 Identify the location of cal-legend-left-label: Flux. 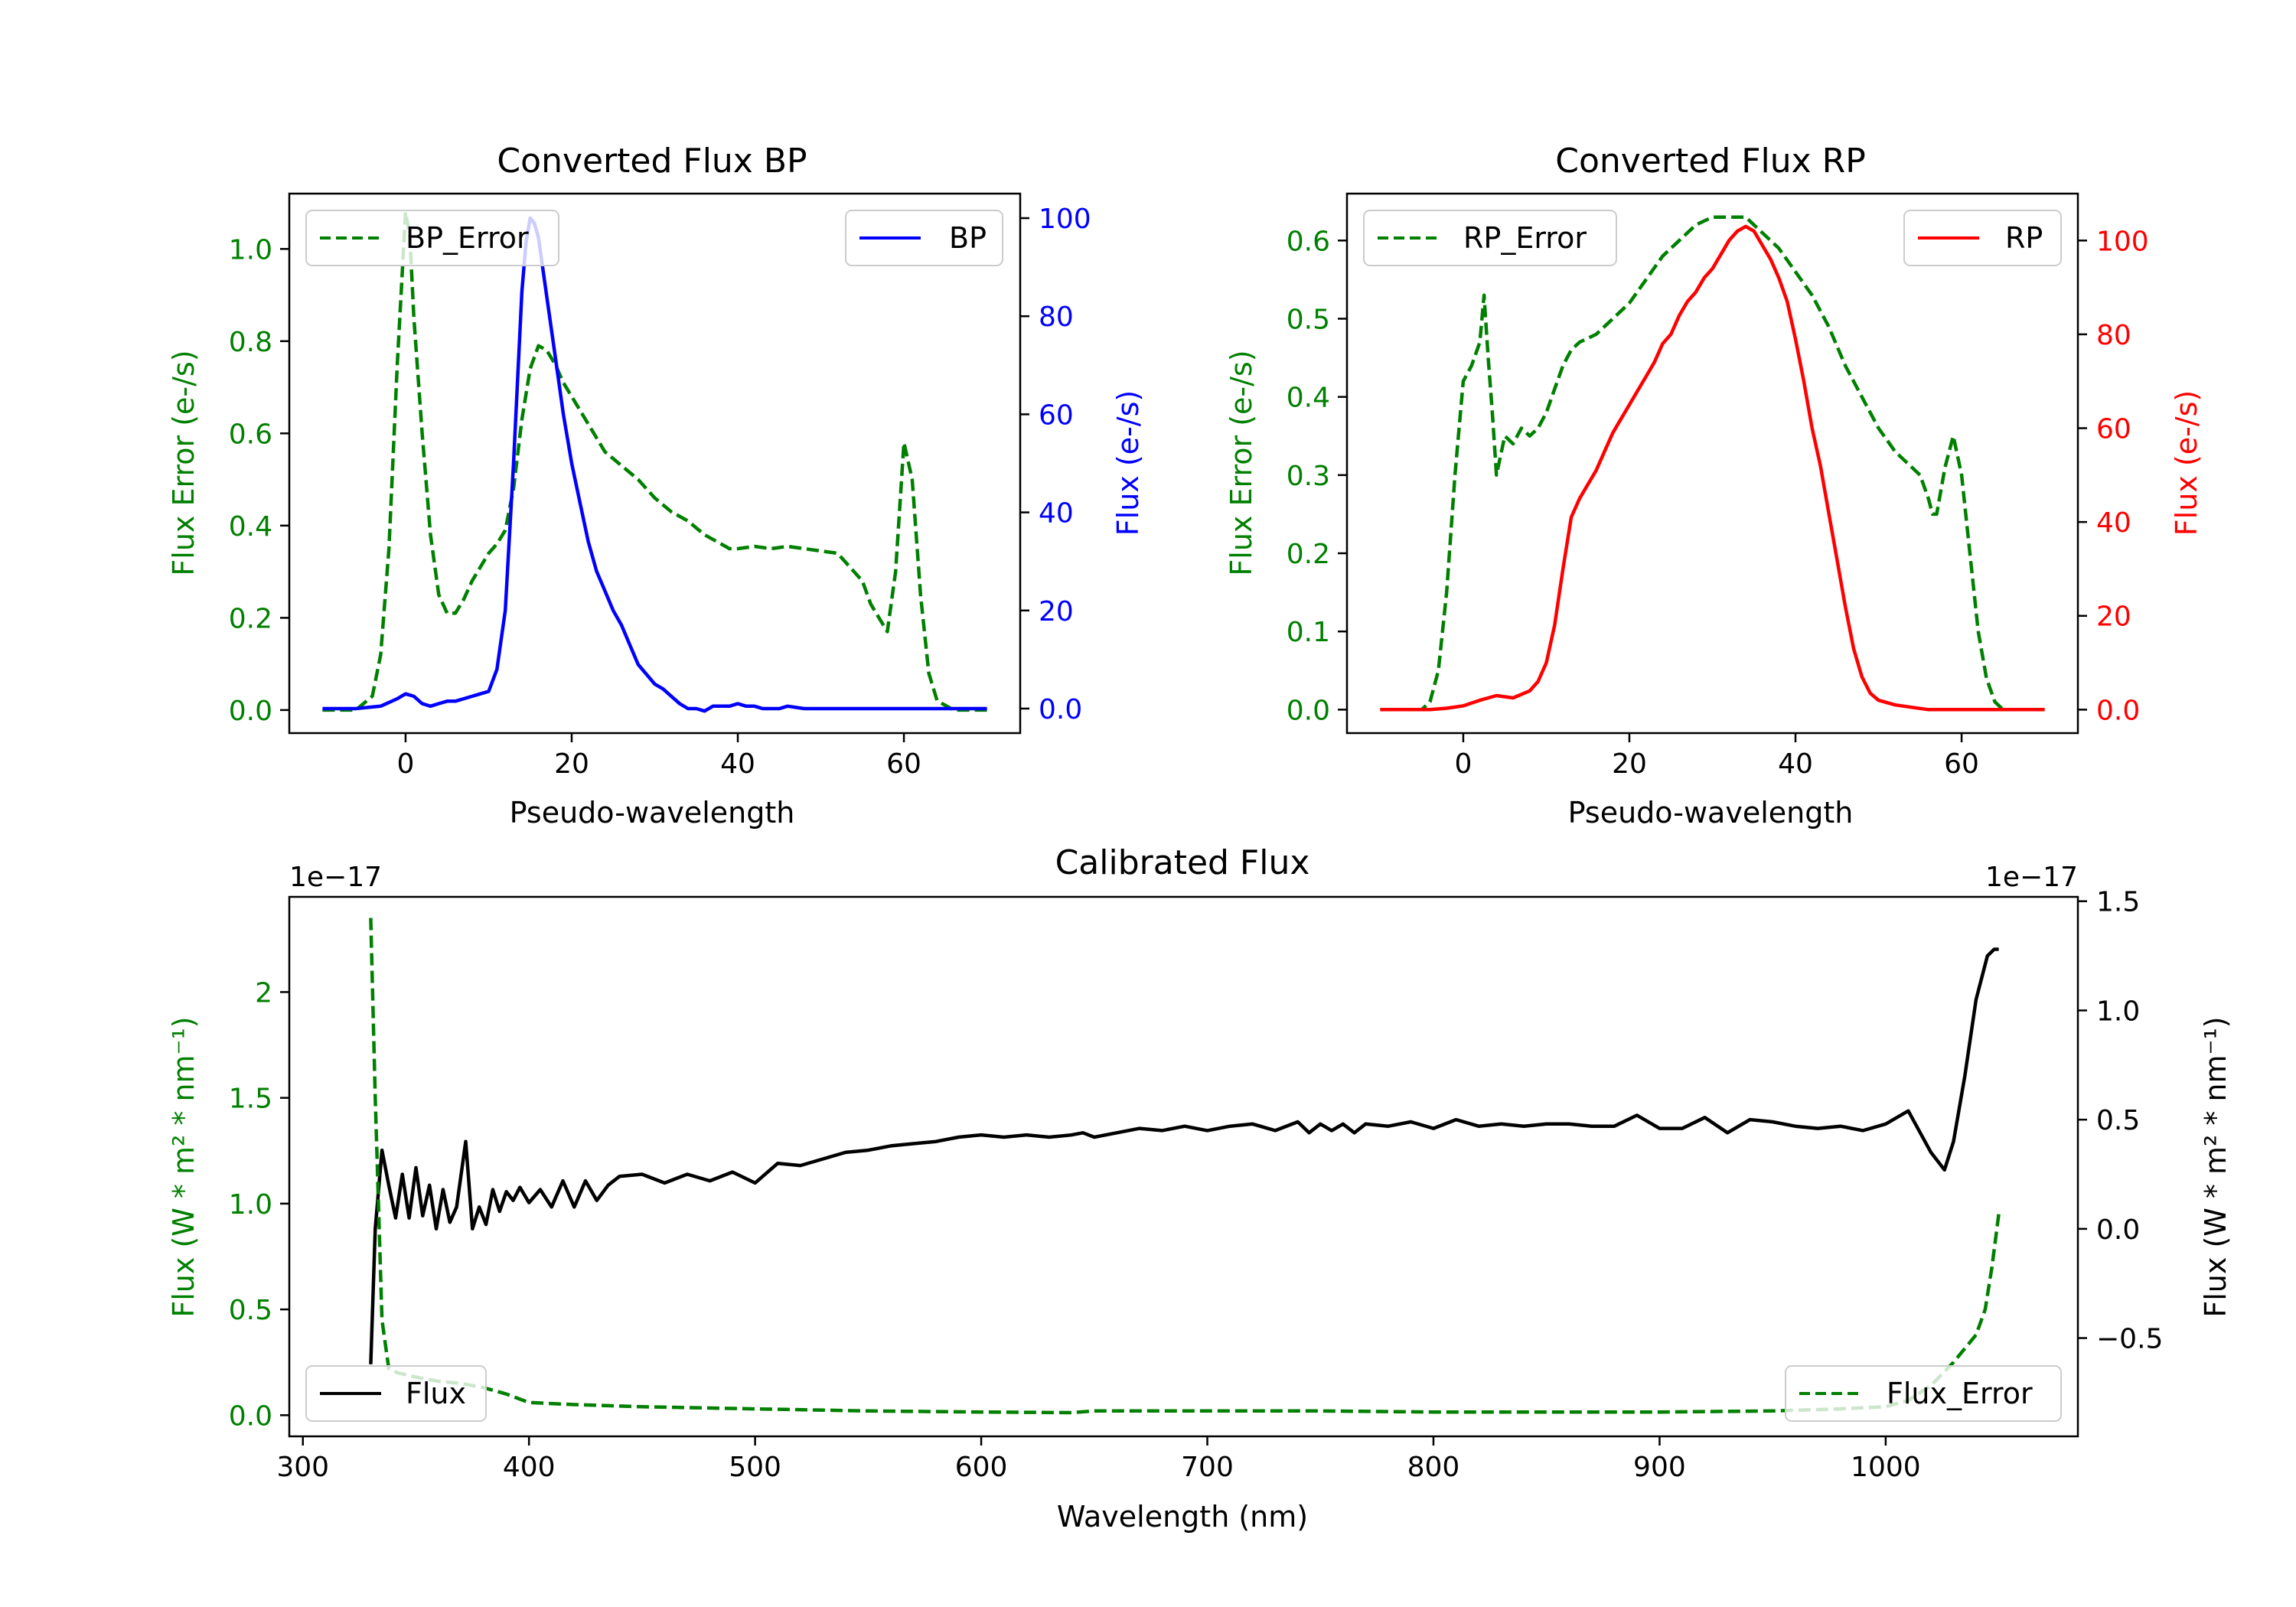
(436, 1393).